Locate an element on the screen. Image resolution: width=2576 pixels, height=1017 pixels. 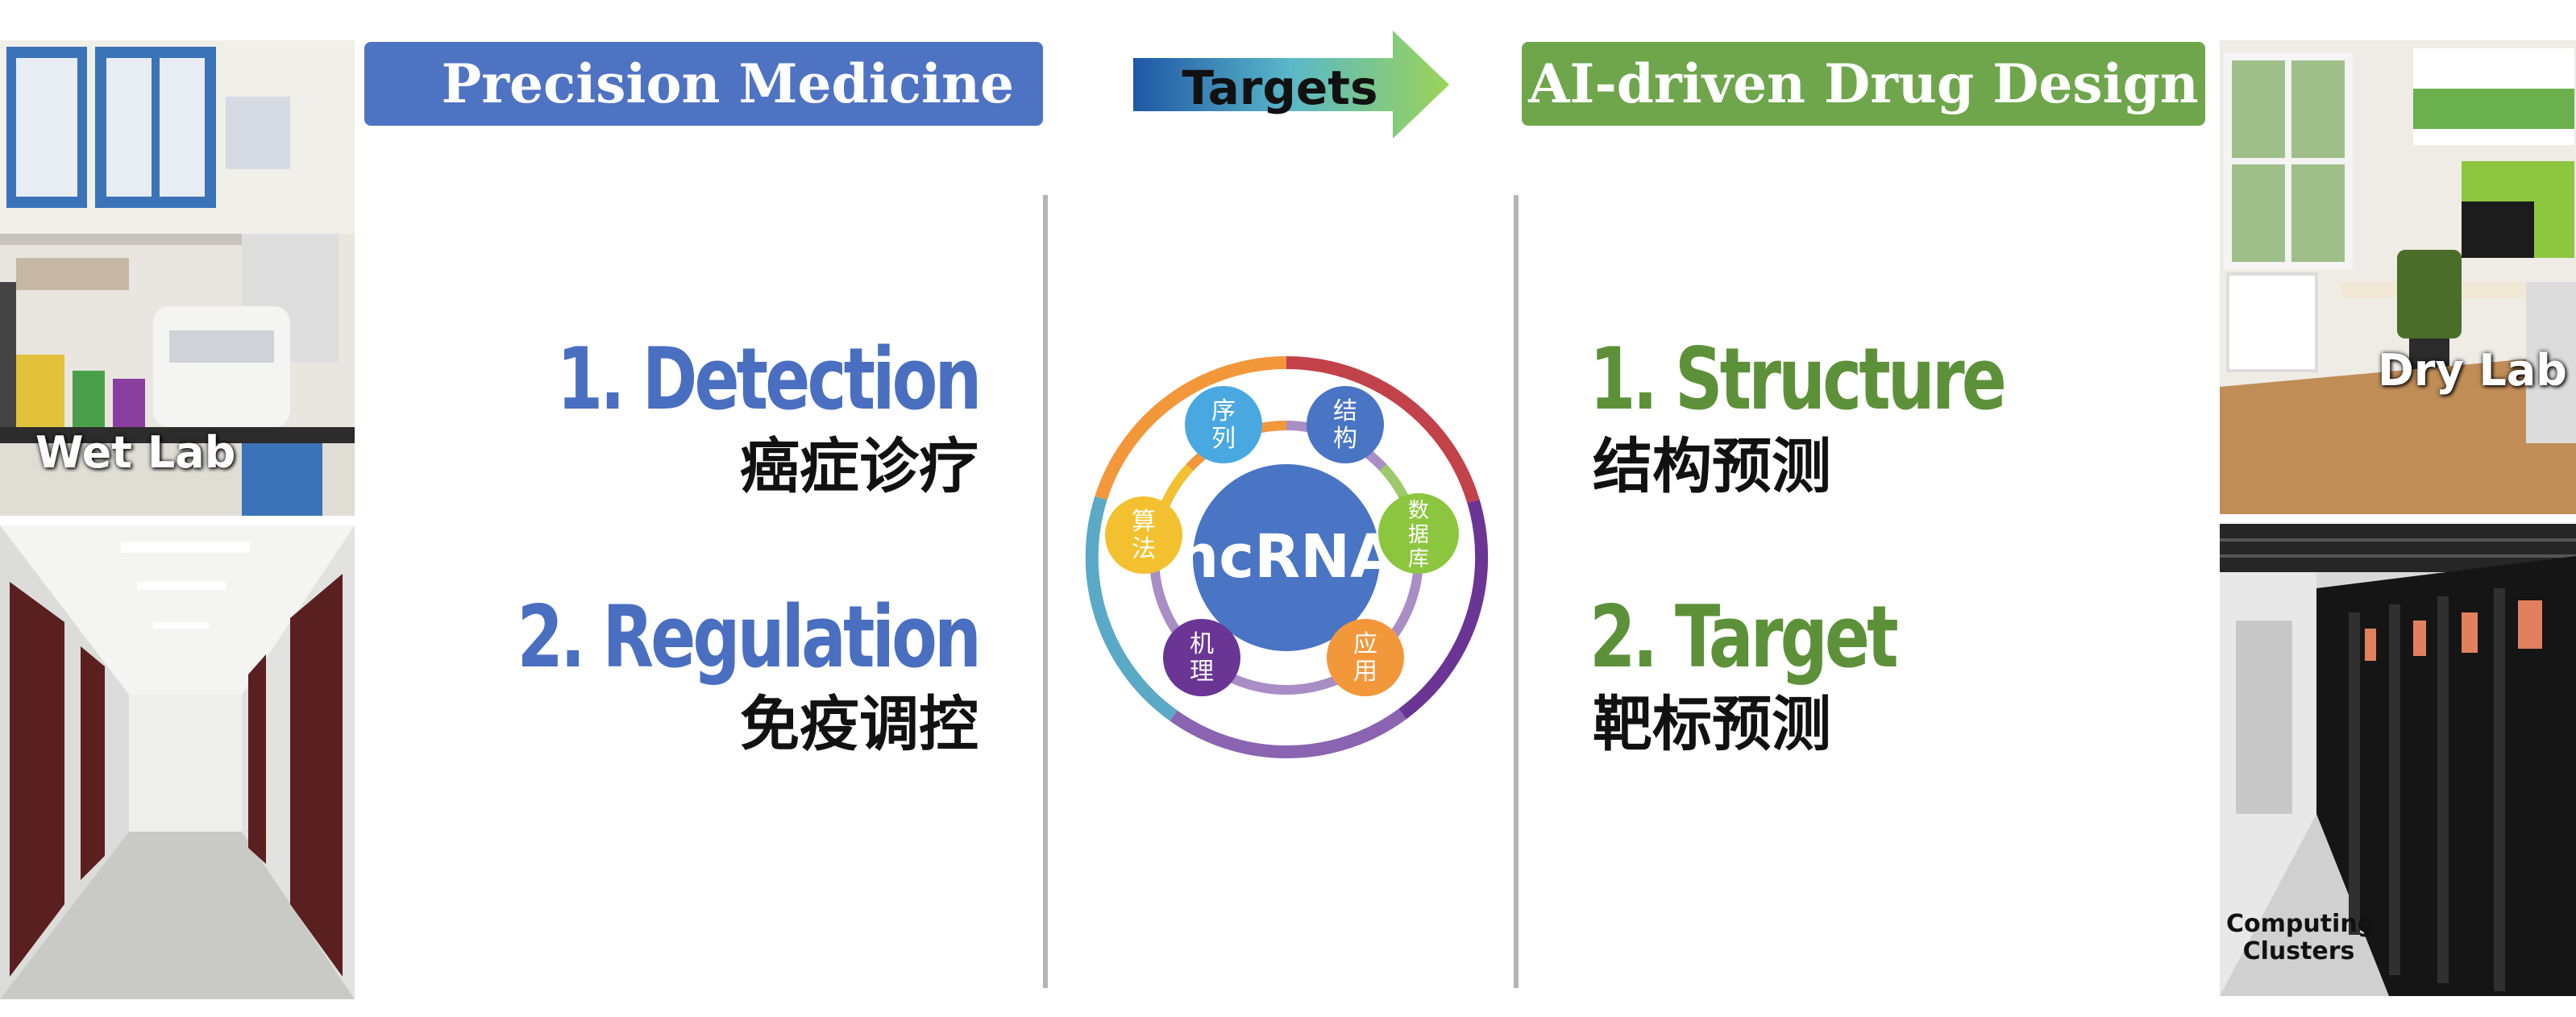
computing-clusters-label: Computing Clusters is located at coordinates (2300, 937).